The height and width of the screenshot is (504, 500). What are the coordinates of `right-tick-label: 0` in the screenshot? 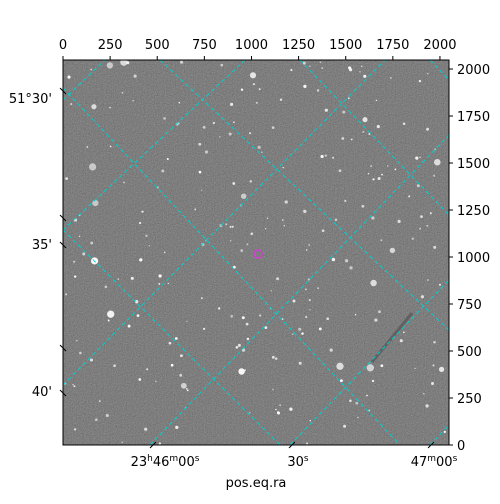 It's located at (461, 446).